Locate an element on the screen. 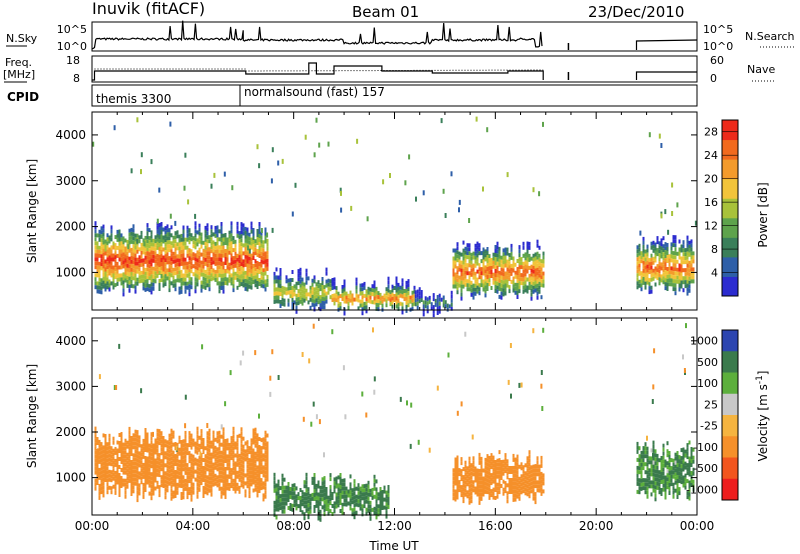 This screenshot has height=554, width=800. freq-unit-label: [MHz] is located at coordinates (19, 74).